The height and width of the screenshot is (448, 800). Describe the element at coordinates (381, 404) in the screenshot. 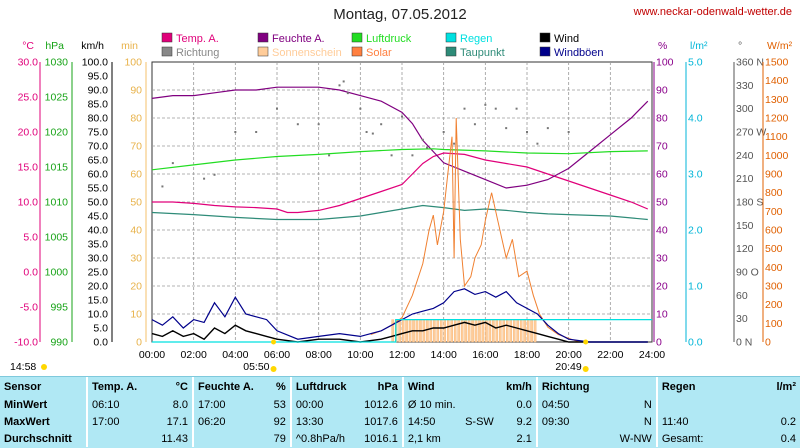

I see `stats-cell: 1012.6` at that location.